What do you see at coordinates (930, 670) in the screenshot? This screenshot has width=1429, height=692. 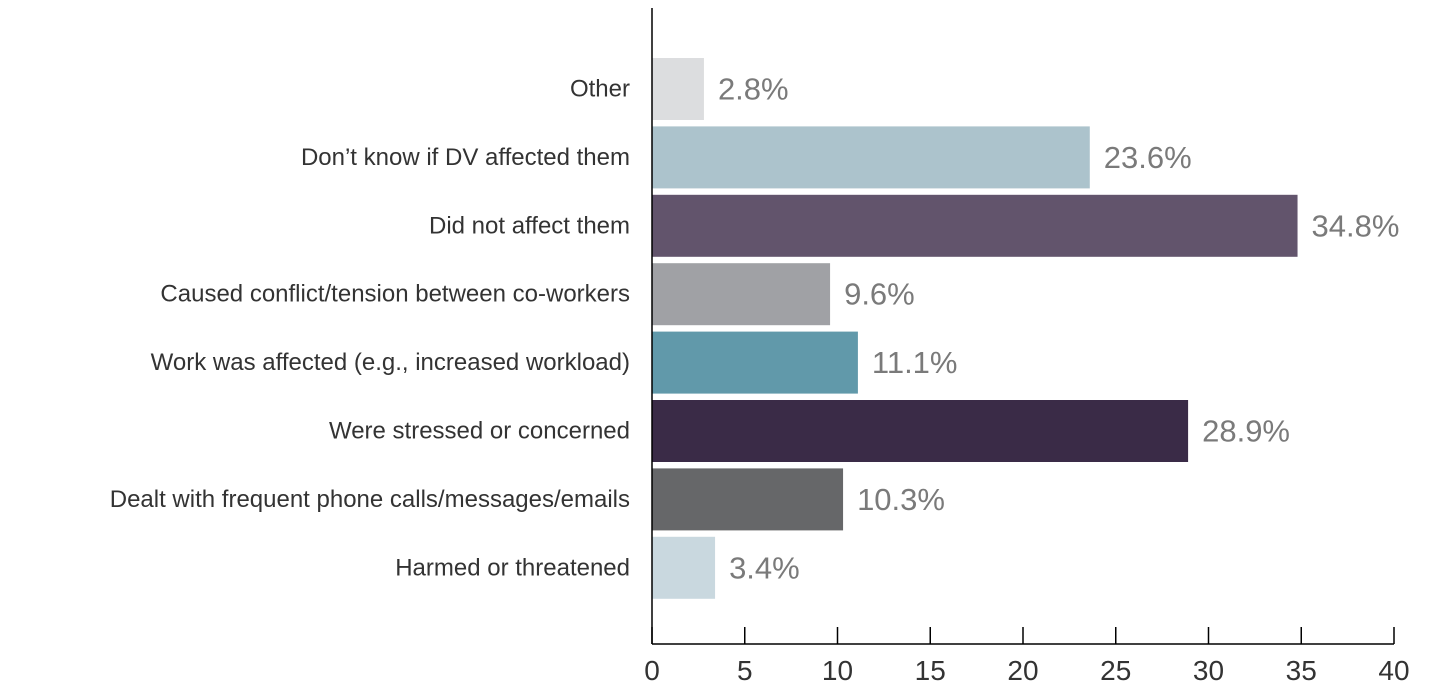 I see `x-tick-label-3: 15` at bounding box center [930, 670].